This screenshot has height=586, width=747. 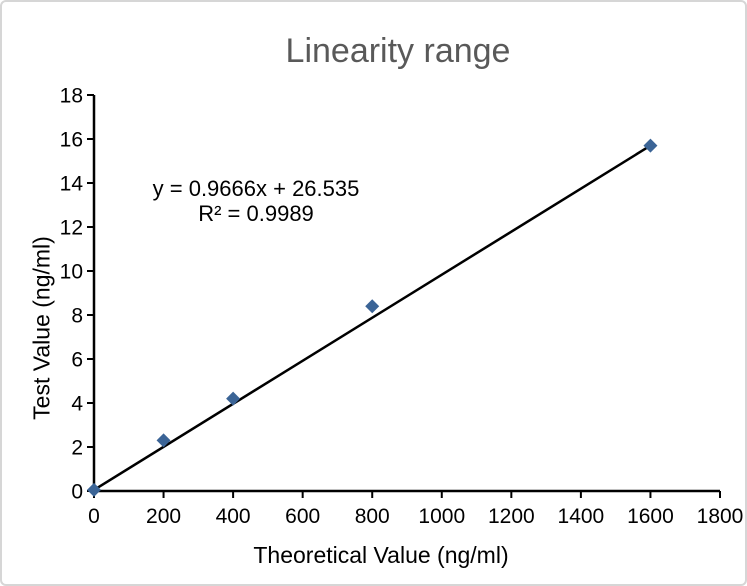 What do you see at coordinates (77, 316) in the screenshot?
I see `y-tick-label: 8` at bounding box center [77, 316].